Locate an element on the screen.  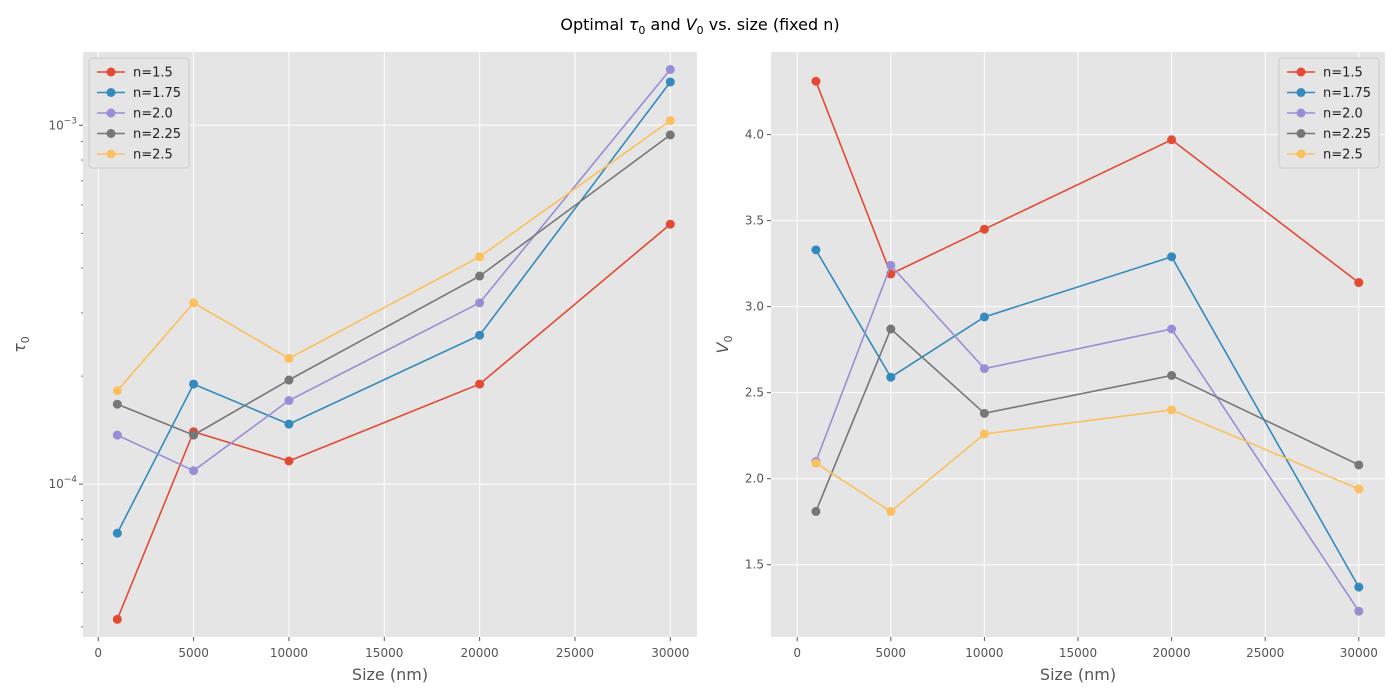
y-tick-label: 4.0 is located at coordinates (754, 135).